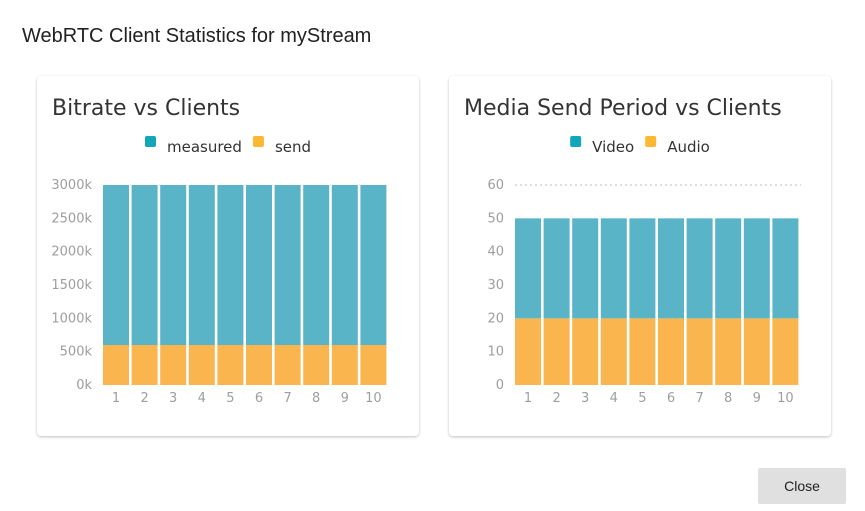 The image size is (865, 511). Describe the element at coordinates (495, 218) in the screenshot. I see `y-tick-label: 50` at that location.